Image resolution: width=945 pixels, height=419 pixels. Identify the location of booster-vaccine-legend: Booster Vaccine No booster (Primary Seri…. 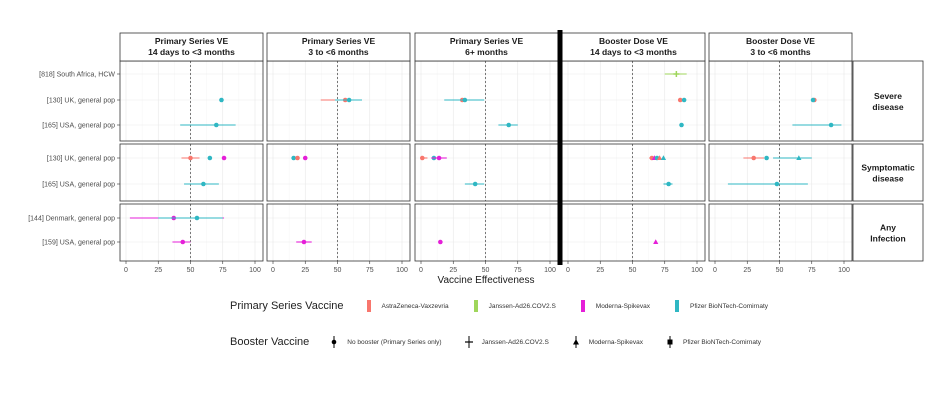
(505, 342).